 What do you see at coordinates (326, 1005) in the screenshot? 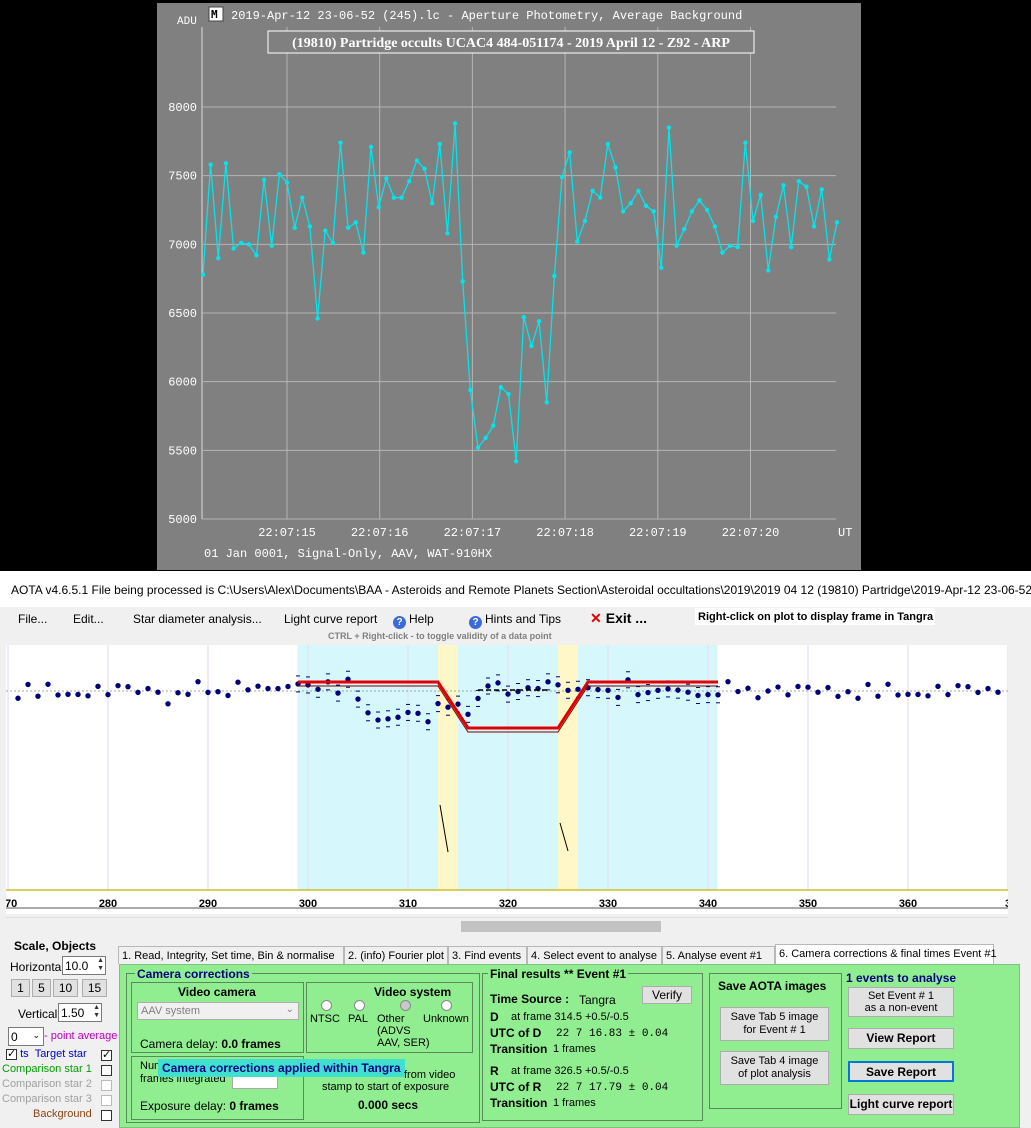
I see `ntsc-radio` at bounding box center [326, 1005].